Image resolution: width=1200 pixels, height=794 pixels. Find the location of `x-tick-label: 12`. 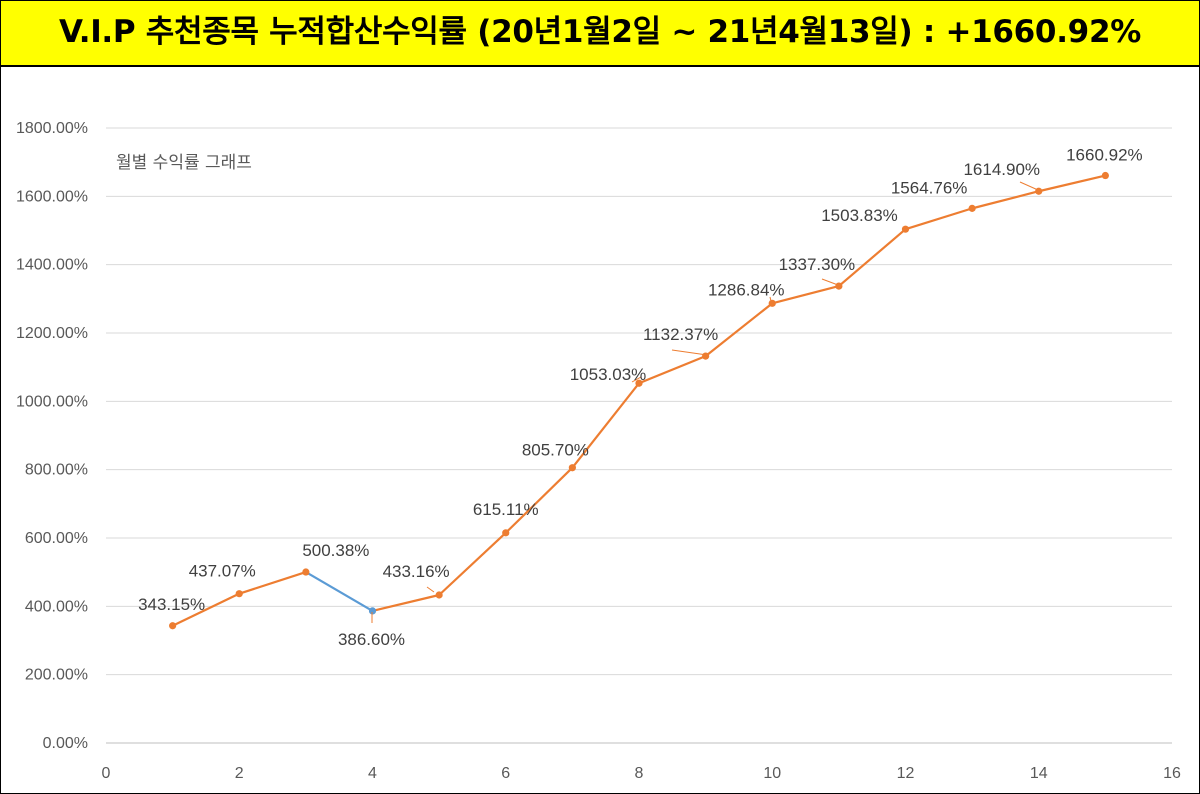

x-tick-label: 12 is located at coordinates (906, 773).